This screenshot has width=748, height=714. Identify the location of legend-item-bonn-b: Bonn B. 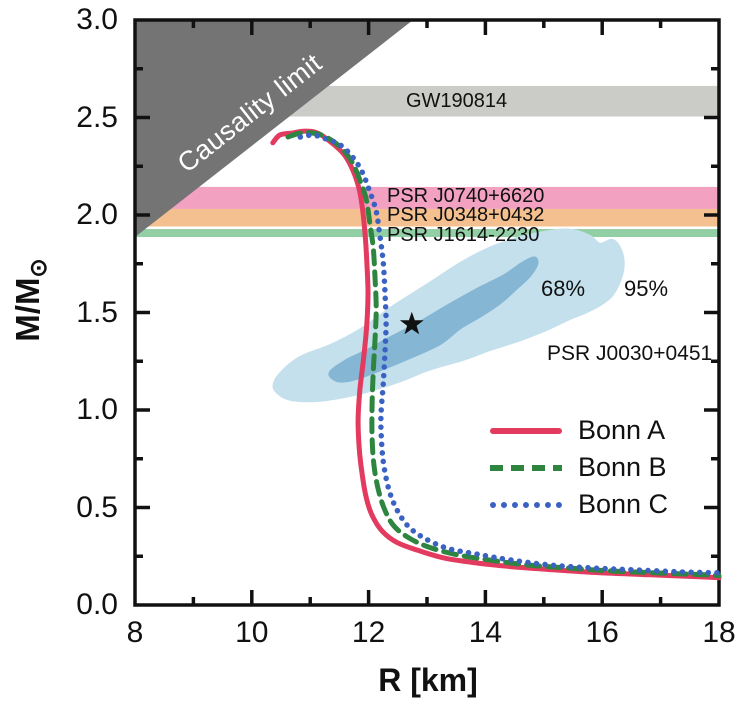
(579, 467).